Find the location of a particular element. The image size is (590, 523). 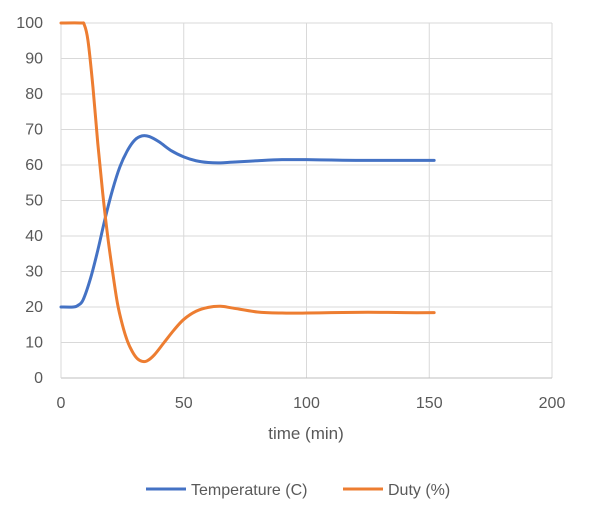

legend-label: Temperature (C) is located at coordinates (249, 490).